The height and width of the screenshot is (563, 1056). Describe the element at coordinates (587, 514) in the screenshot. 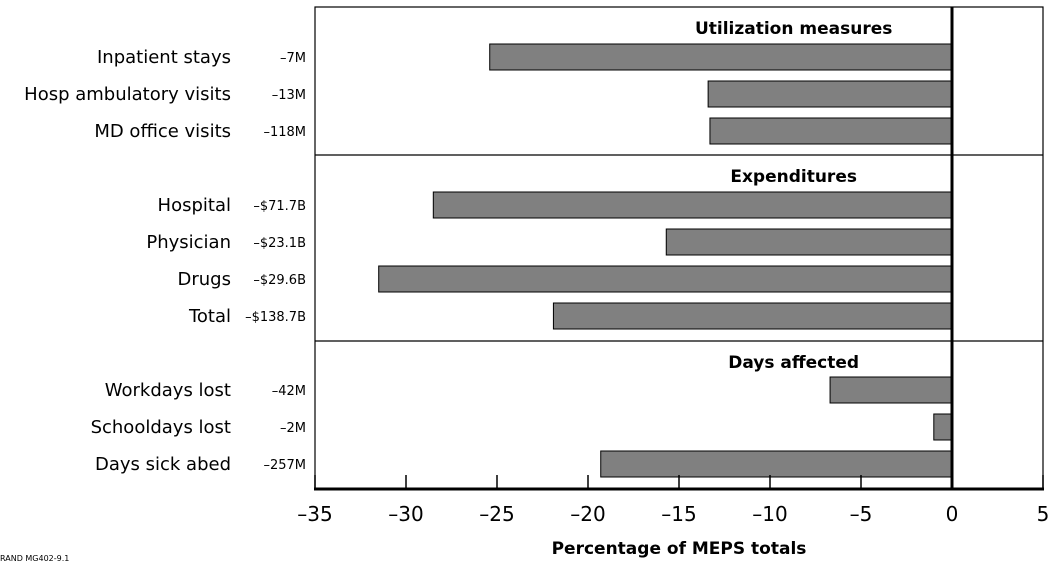

I see `x-tick-label: –20` at that location.